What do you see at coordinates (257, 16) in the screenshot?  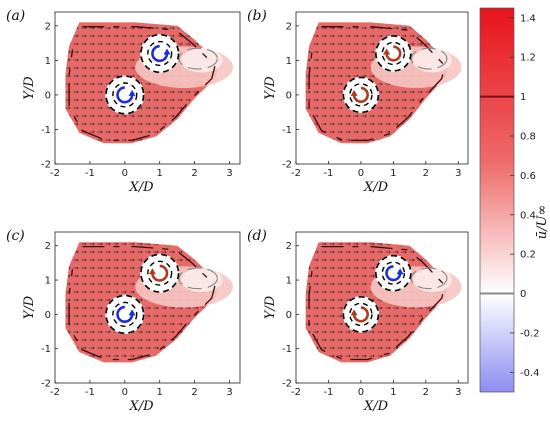 I see `panel-label: (b)` at bounding box center [257, 16].